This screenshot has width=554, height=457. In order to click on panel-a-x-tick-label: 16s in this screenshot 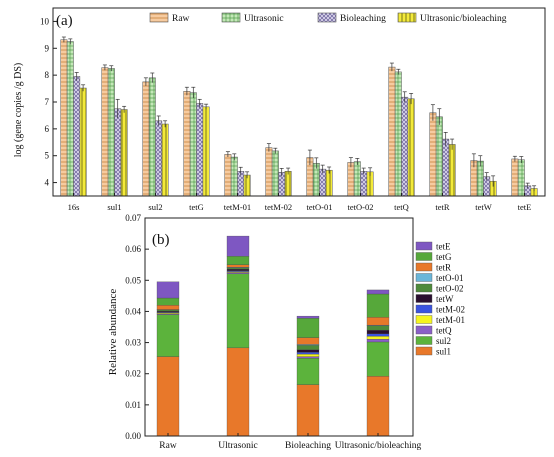, I will do `click(74, 207)`.